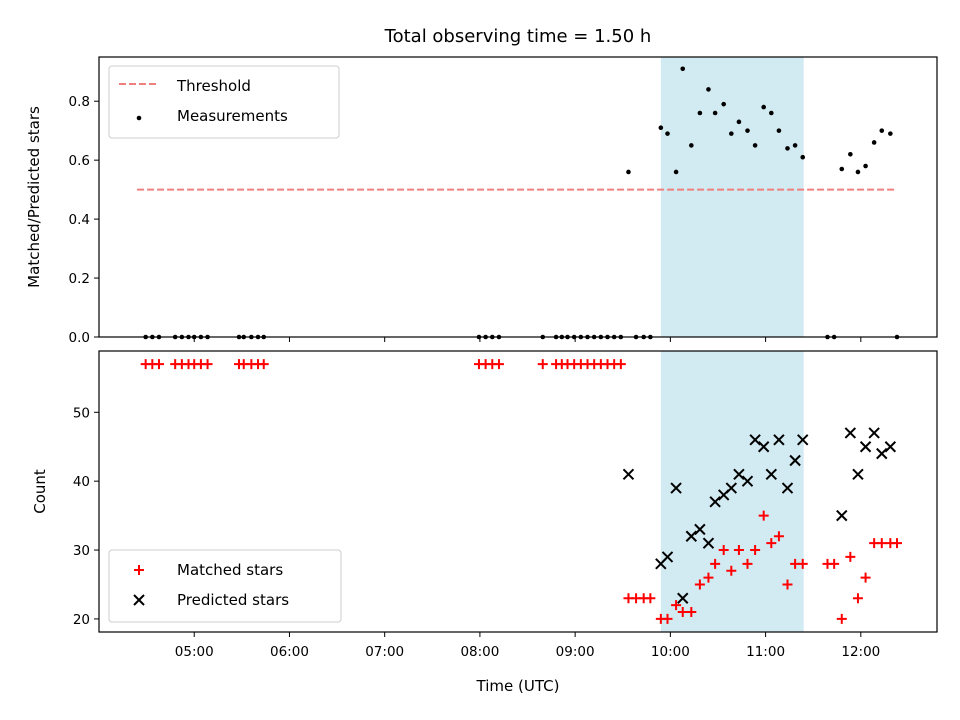 The width and height of the screenshot is (960, 720). I want to click on x-tick-label: 11:00, so click(765, 652).